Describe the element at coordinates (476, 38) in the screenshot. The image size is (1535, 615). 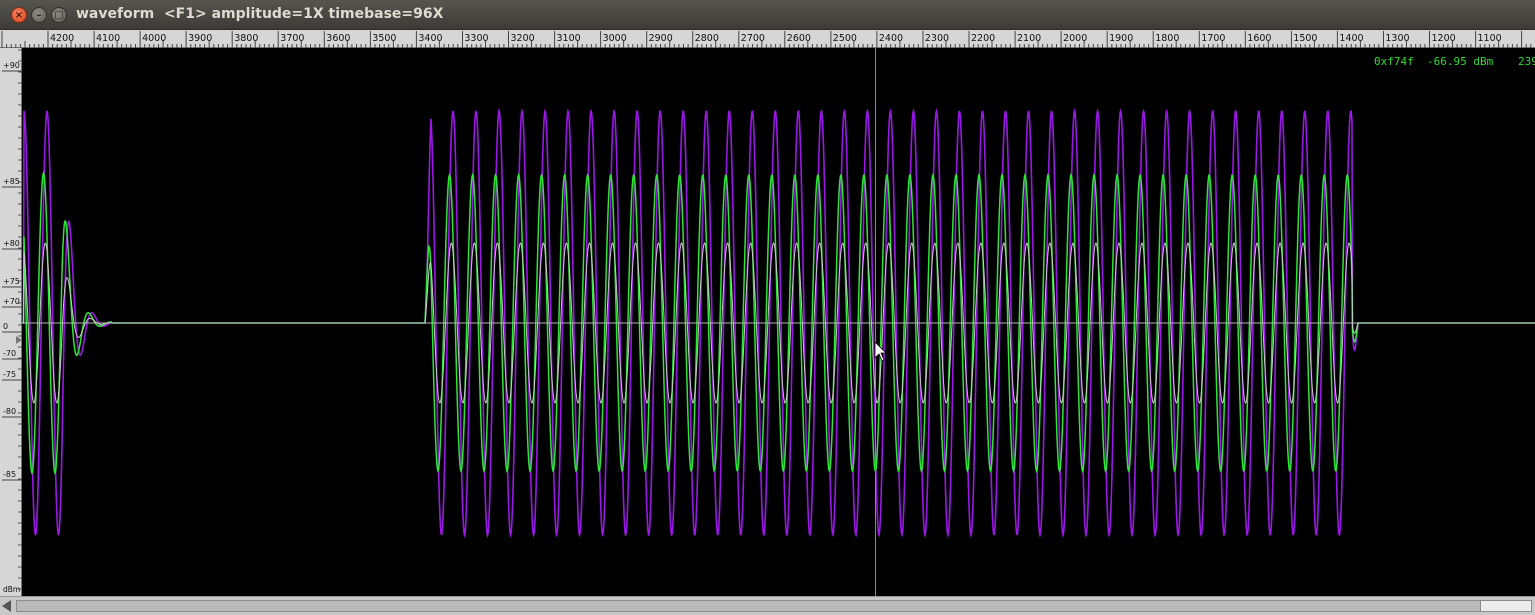
I see `ruler-tick-label: 3300` at that location.